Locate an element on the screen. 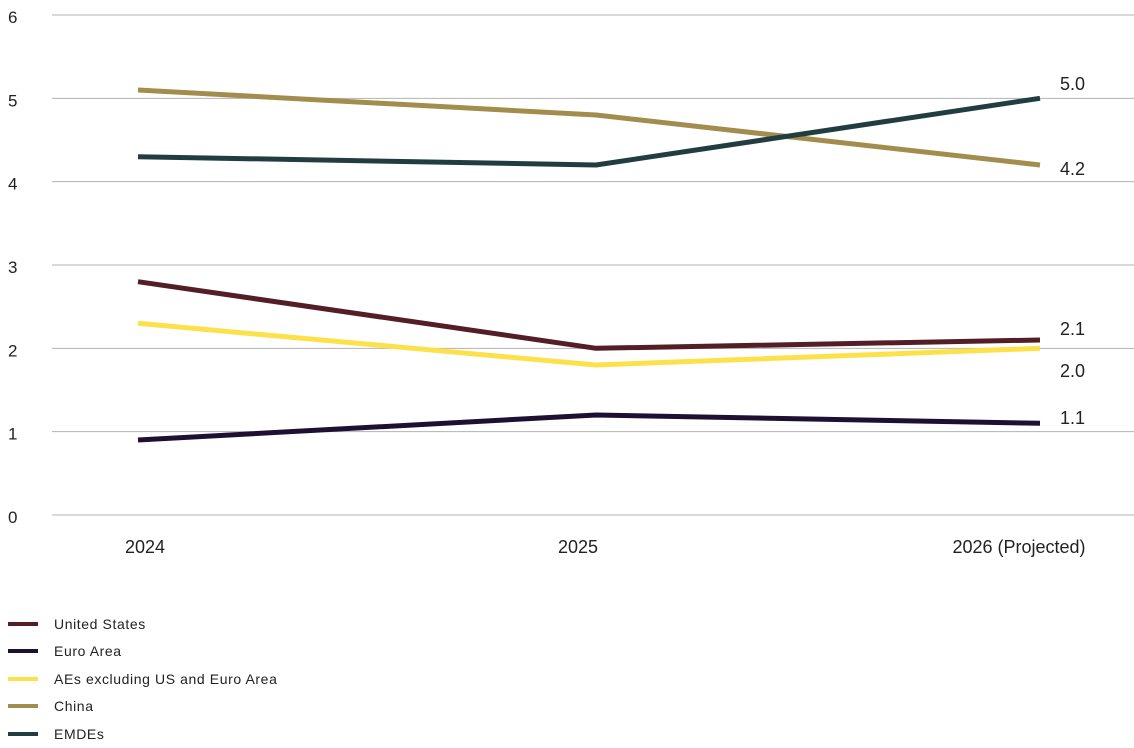 This screenshot has height=748, width=1134. legend-label: Euro Area is located at coordinates (88, 651).